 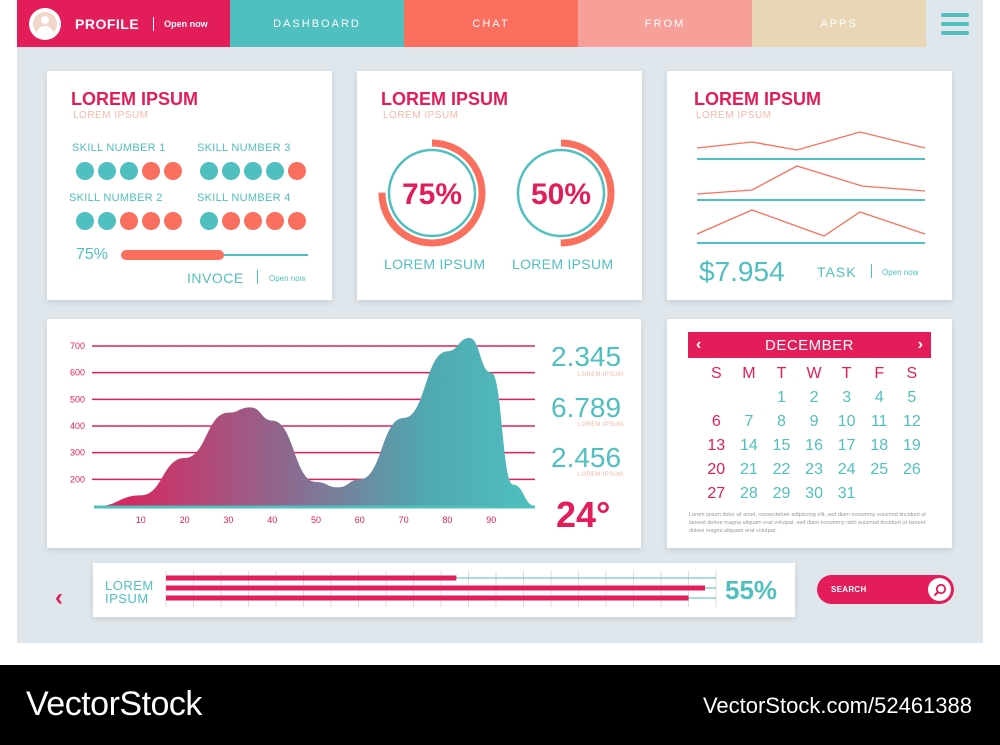 I want to click on calendar-day: 27, so click(x=716, y=493).